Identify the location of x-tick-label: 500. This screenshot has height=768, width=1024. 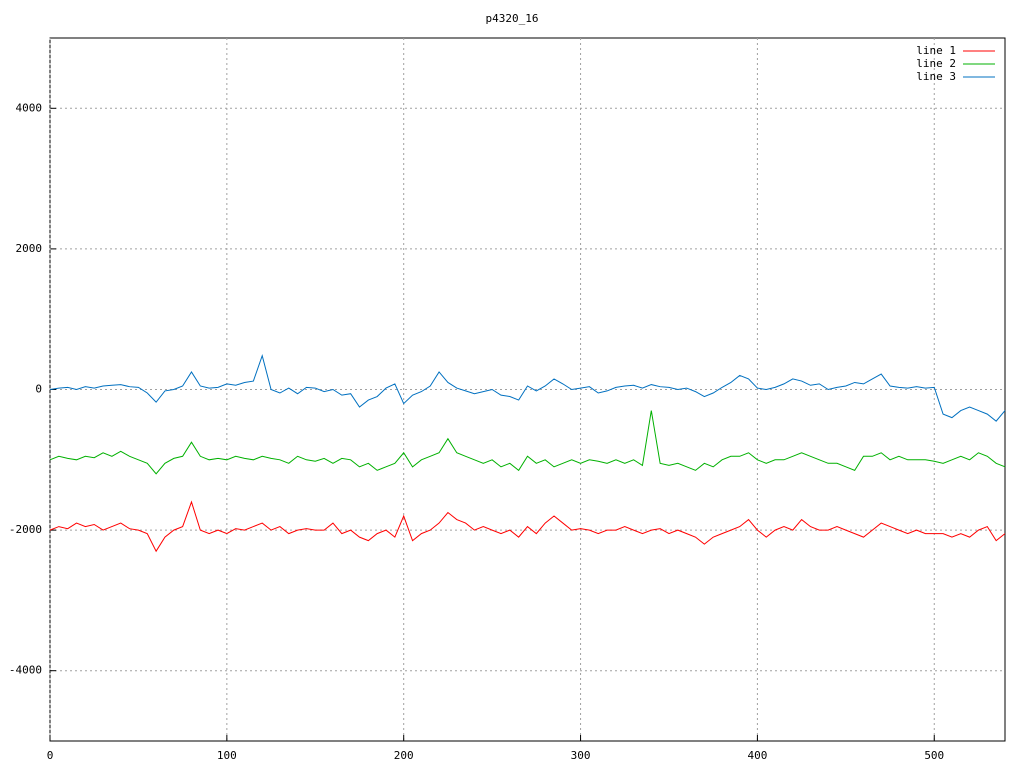
(934, 755).